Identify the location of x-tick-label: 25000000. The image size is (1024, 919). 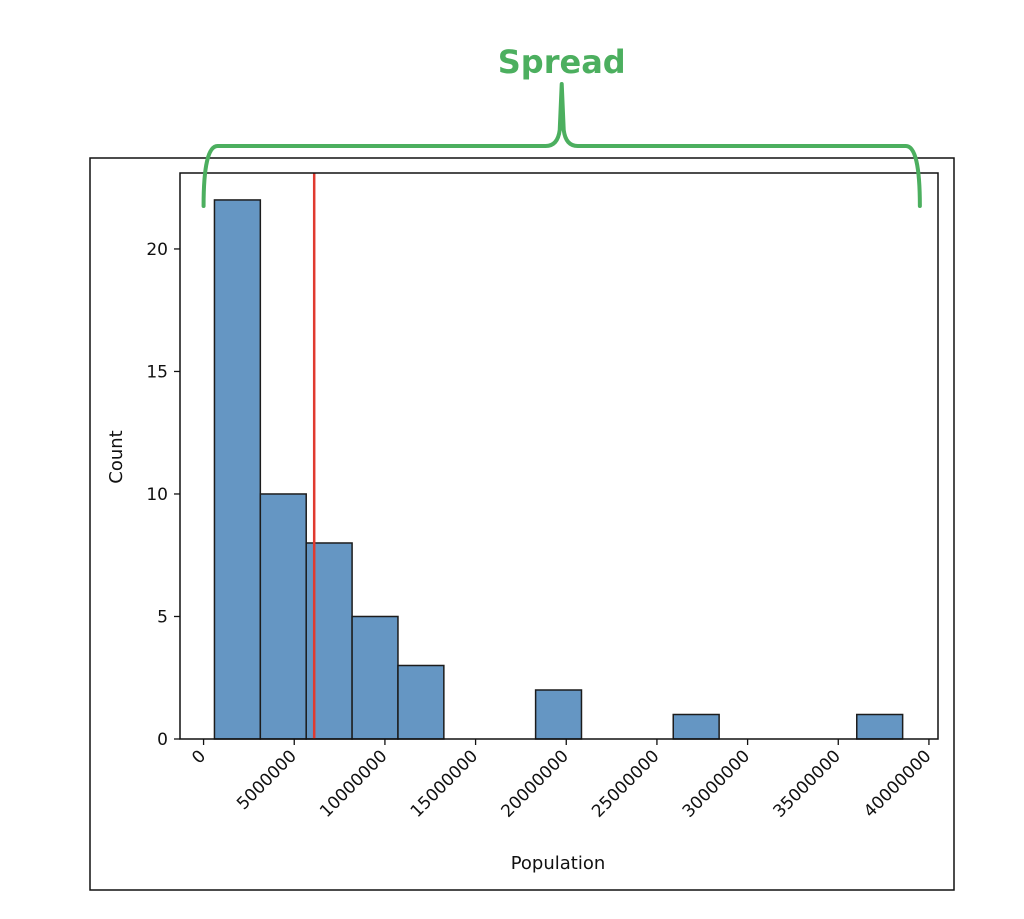
(625, 783).